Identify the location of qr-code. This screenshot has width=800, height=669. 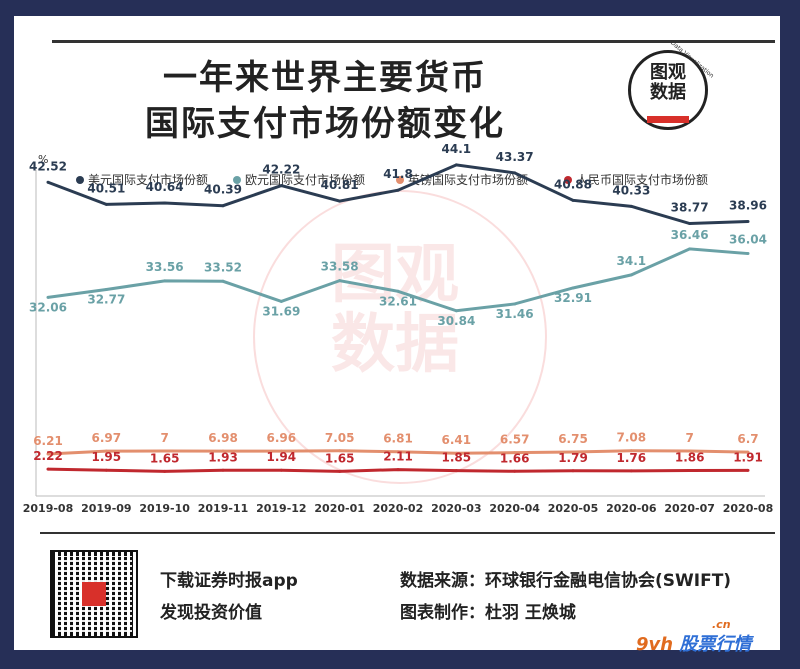
(94, 594).